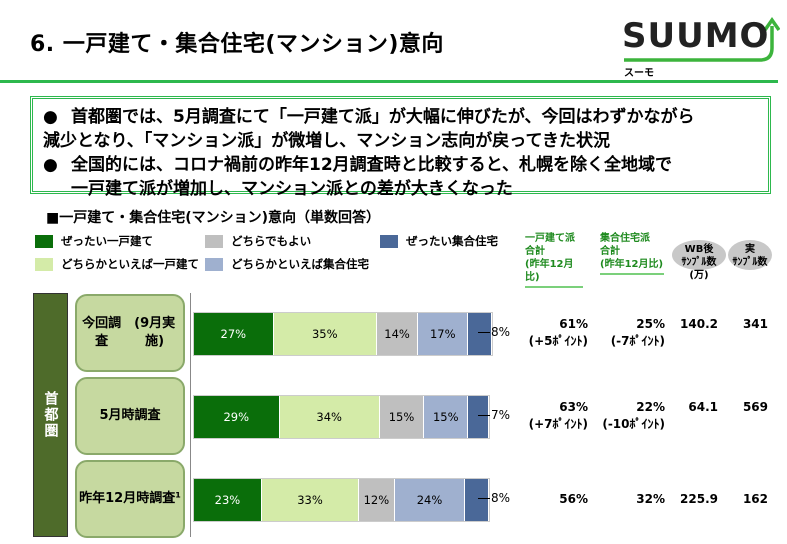 This screenshot has width=787, height=544. What do you see at coordinates (389, 81) in the screenshot?
I see `title-divider` at bounding box center [389, 81].